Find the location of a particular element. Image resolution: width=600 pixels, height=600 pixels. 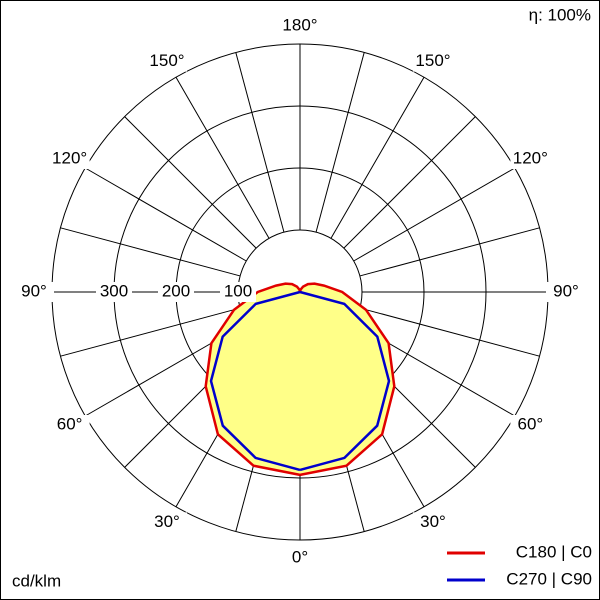

legend-label: C270 | C90 is located at coordinates (549, 578).